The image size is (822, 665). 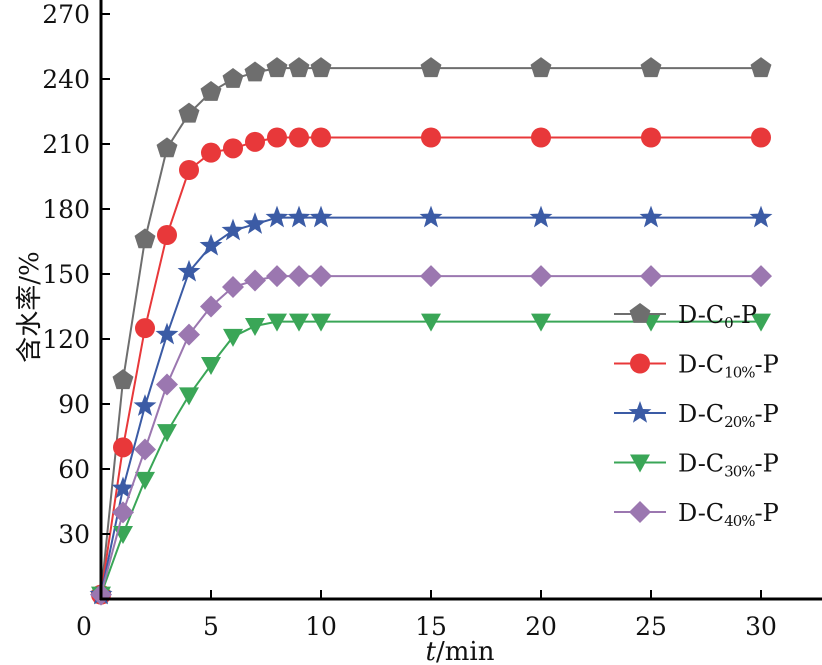 I want to click on legend-label-subscript: 40%, so click(x=739, y=521).